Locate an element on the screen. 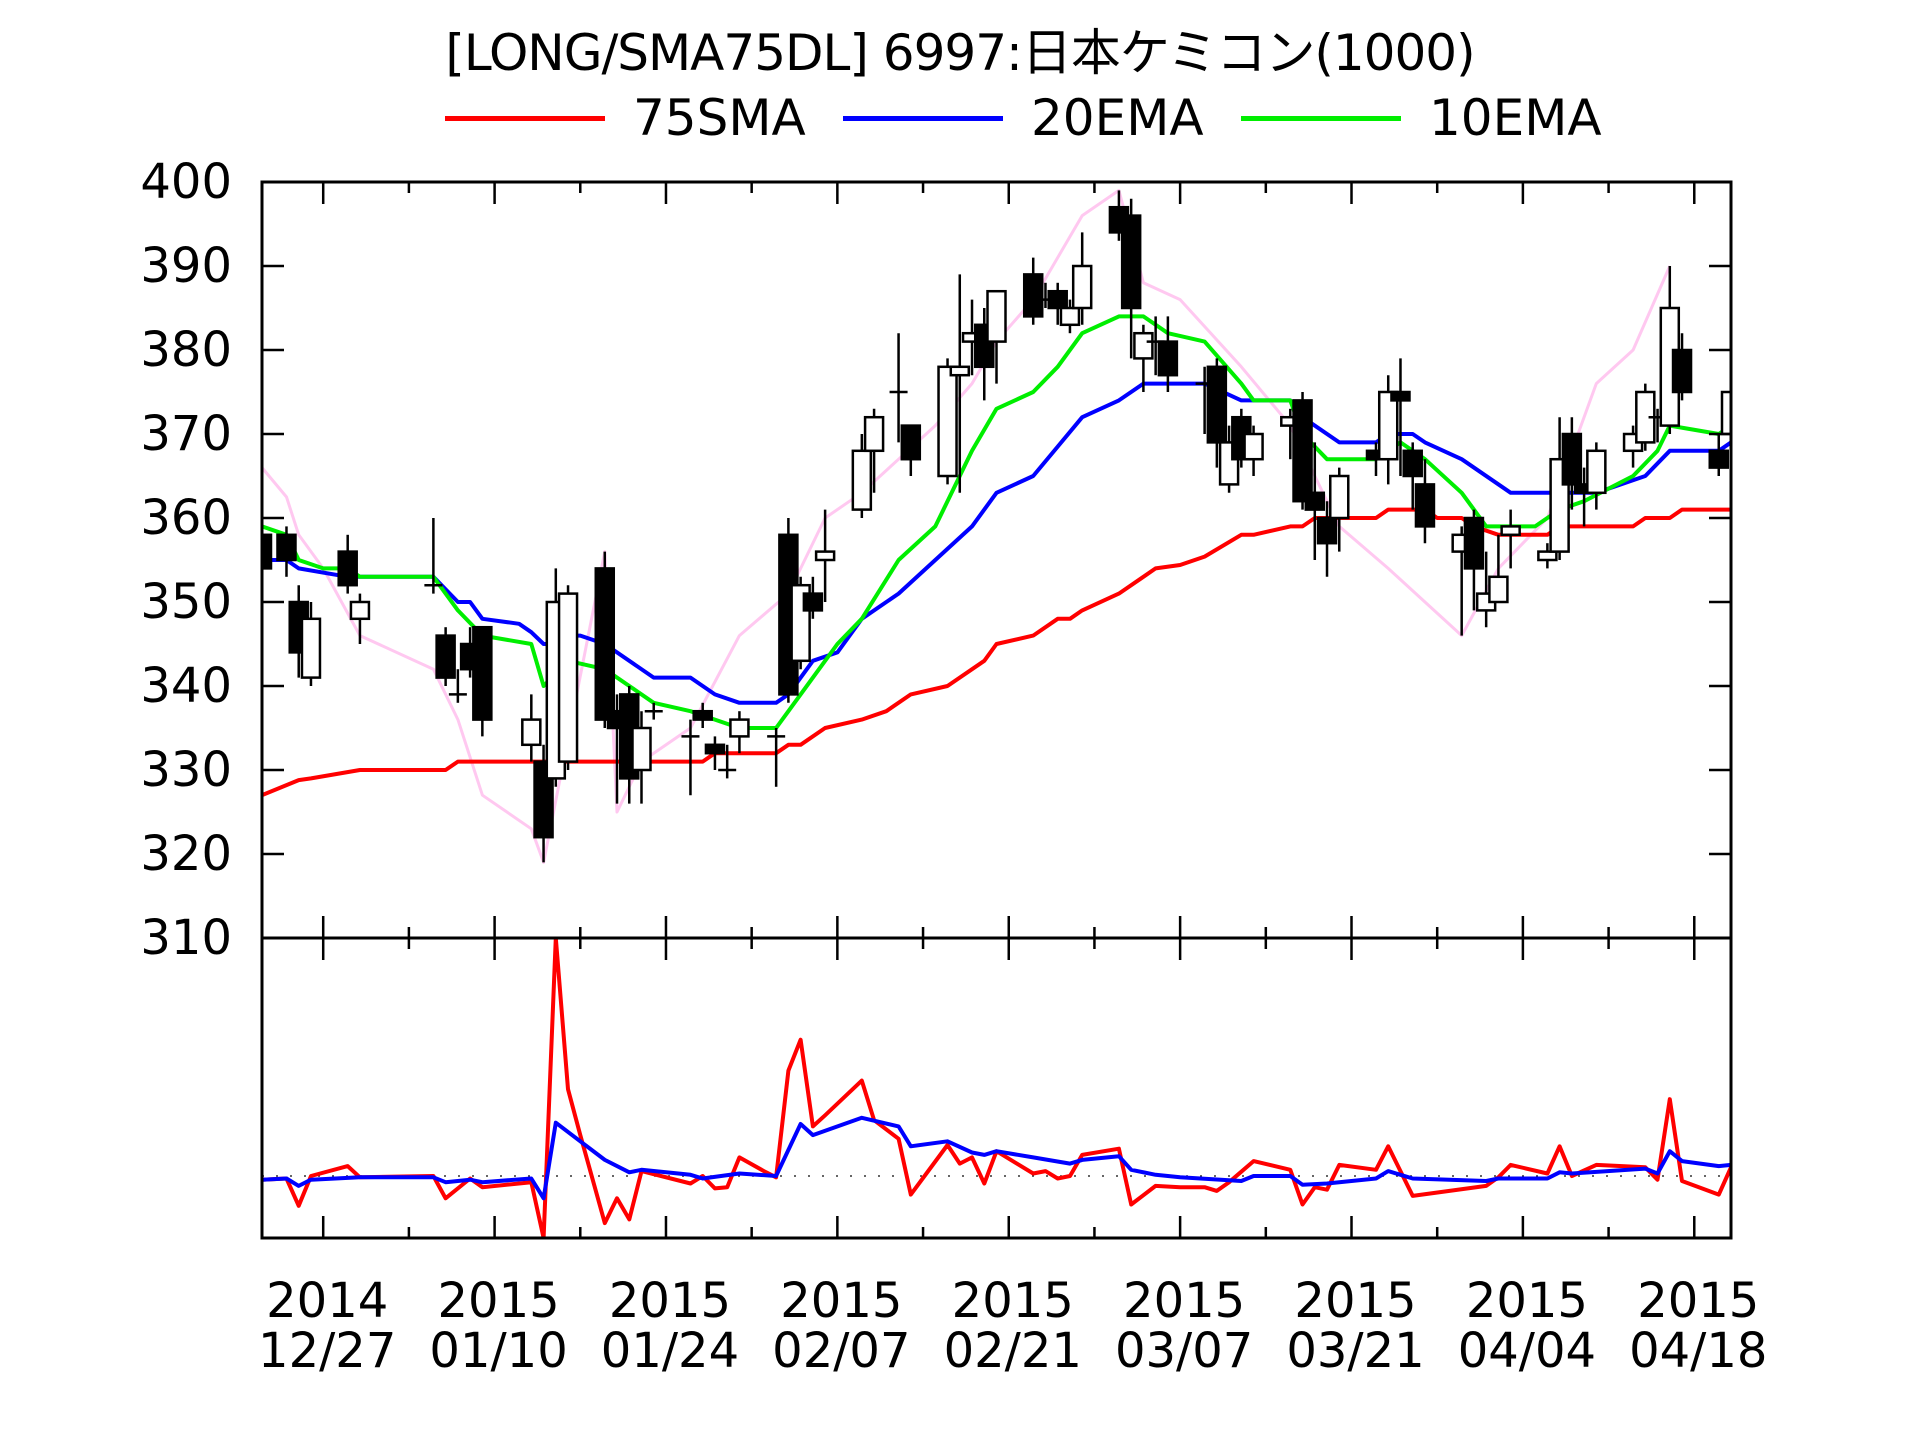 The height and width of the screenshot is (1440, 1920). x-tick-date: 12/27 is located at coordinates (327, 1351).